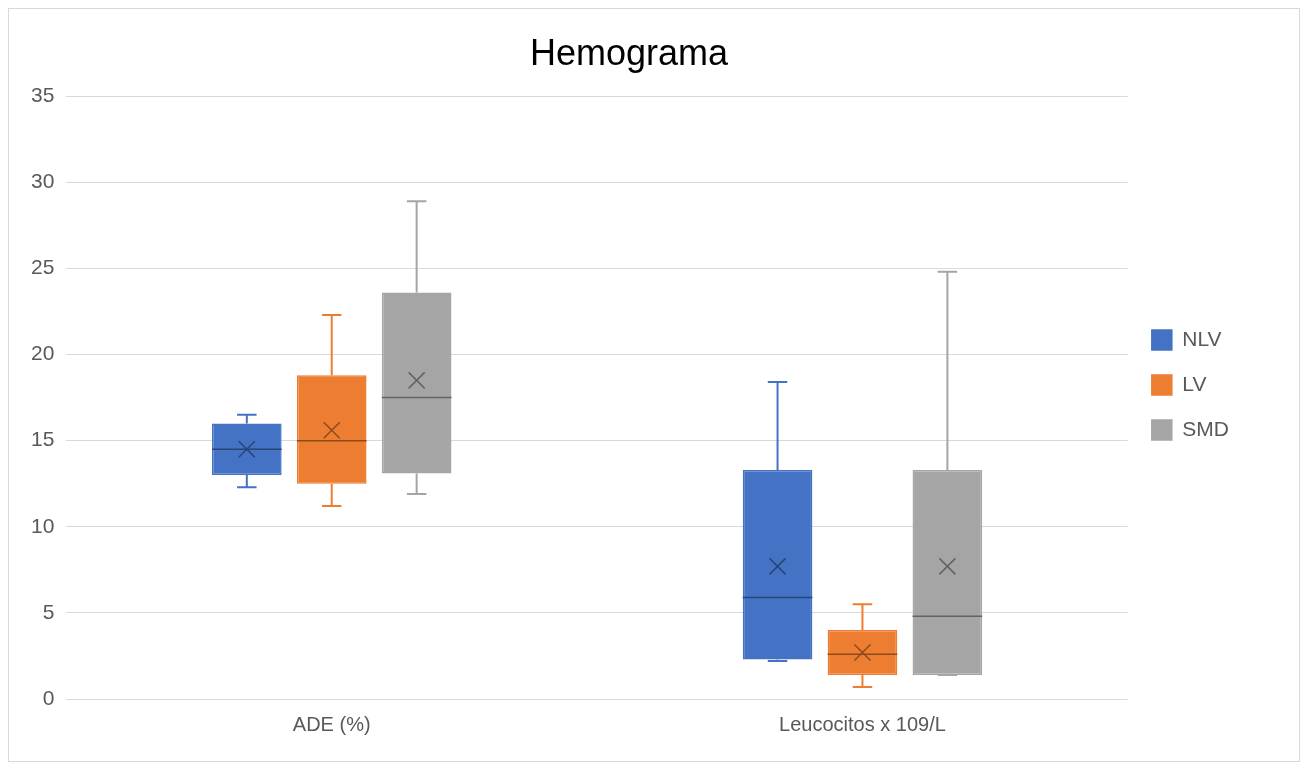  What do you see at coordinates (43, 267) in the screenshot?
I see `y-tick-label: 25` at bounding box center [43, 267].